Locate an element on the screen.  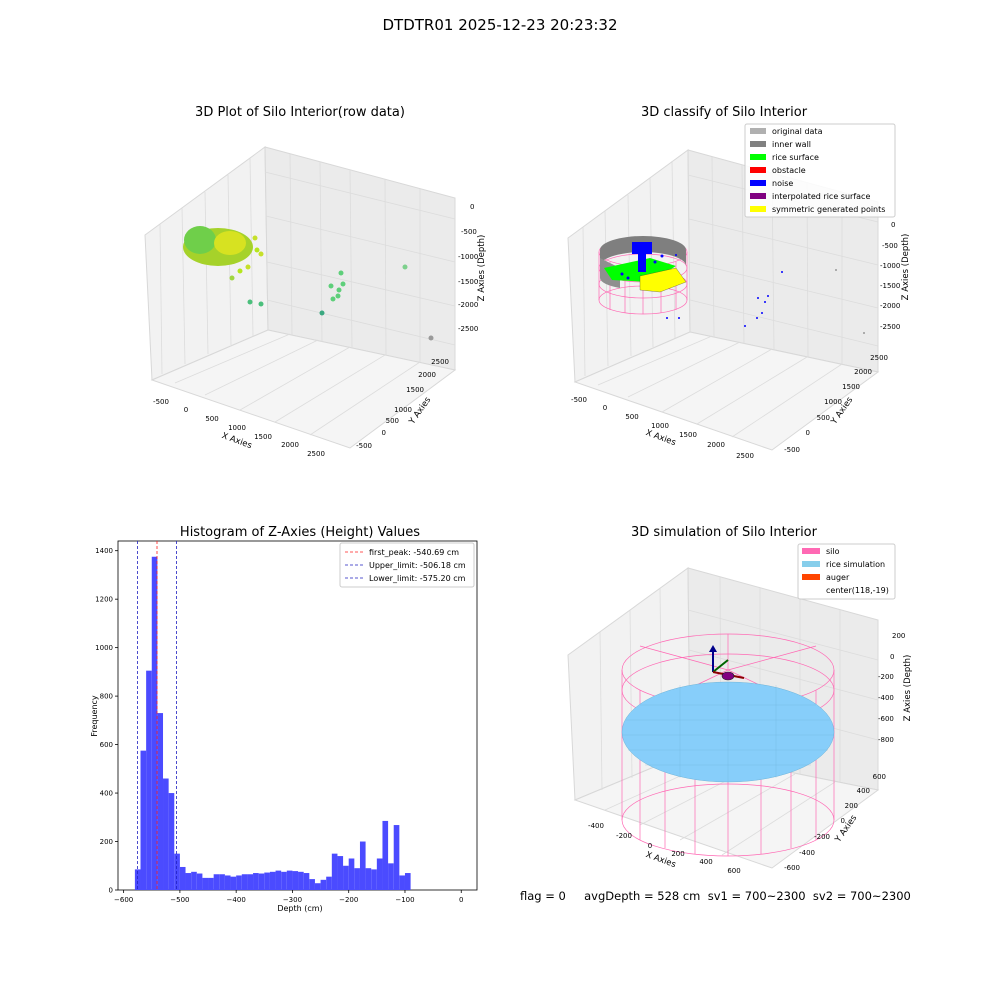
plot1-raw-points is located at coordinates (308, 283).